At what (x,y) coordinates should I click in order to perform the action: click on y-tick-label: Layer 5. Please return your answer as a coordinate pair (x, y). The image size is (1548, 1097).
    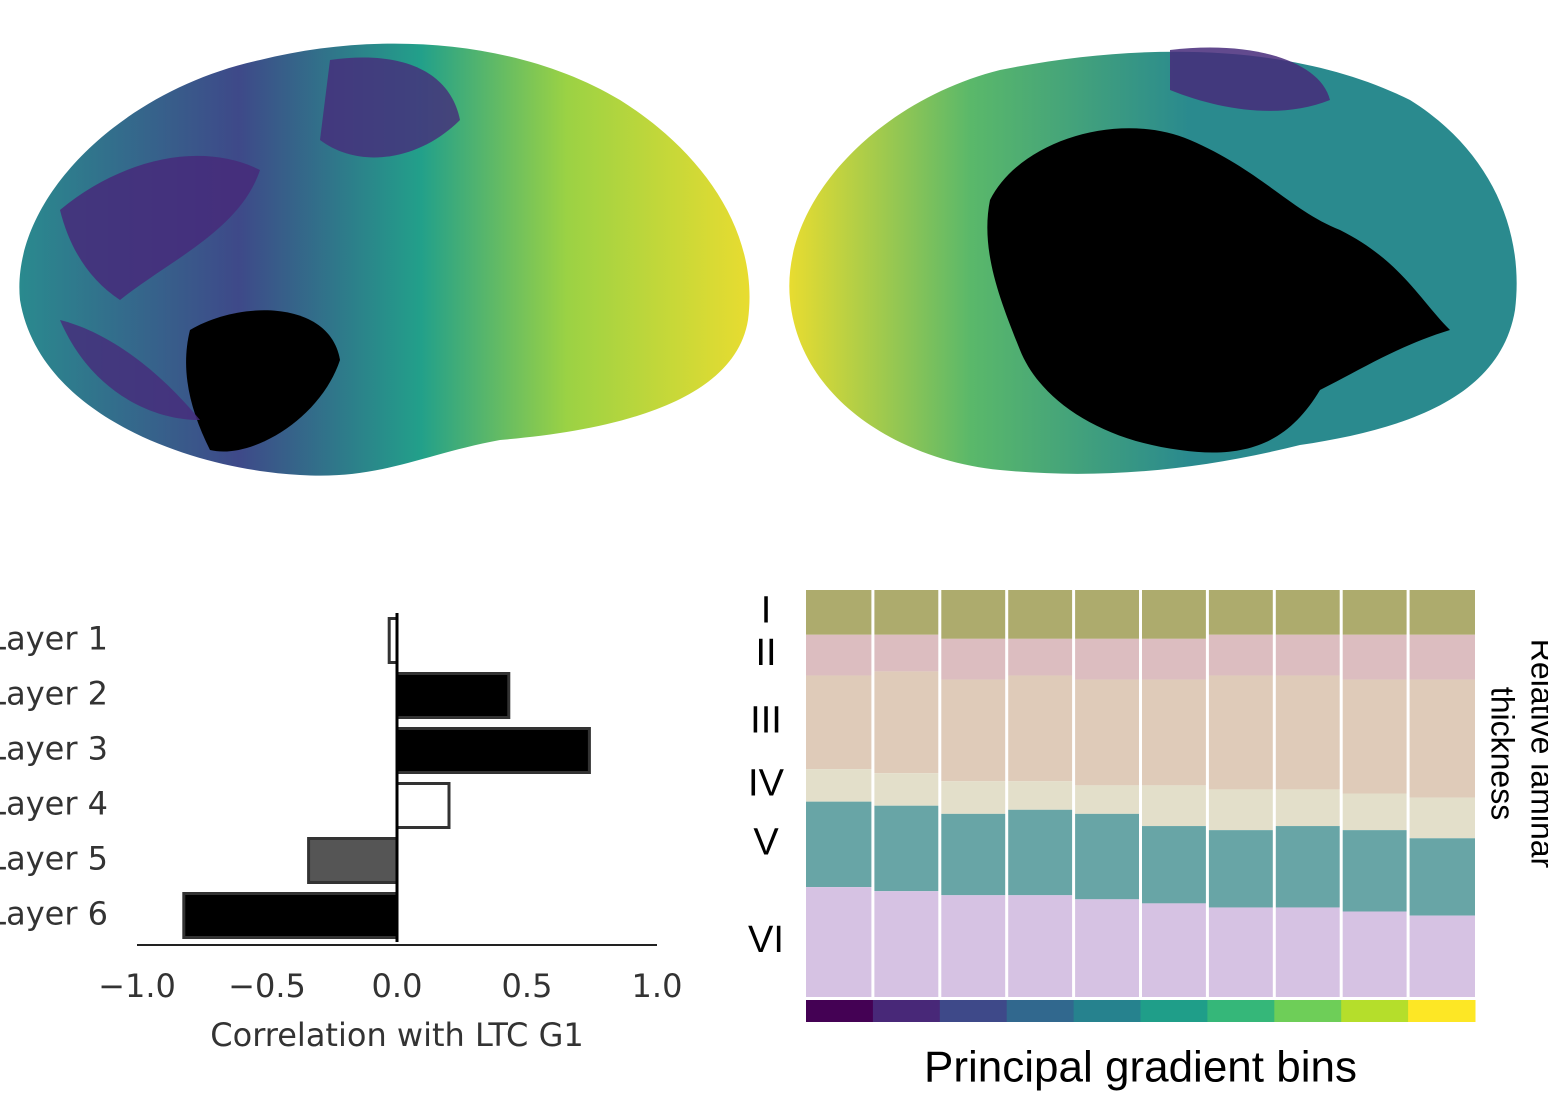
    Looking at the image, I should click on (54, 859).